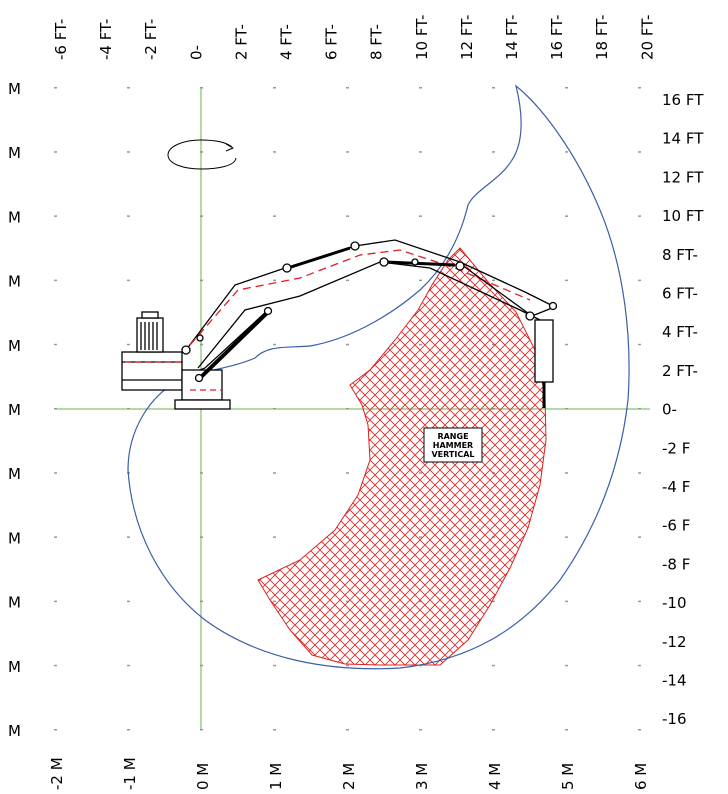  Describe the element at coordinates (377, 42) in the screenshot. I see `top-ft-label: 8 FT-` at that location.